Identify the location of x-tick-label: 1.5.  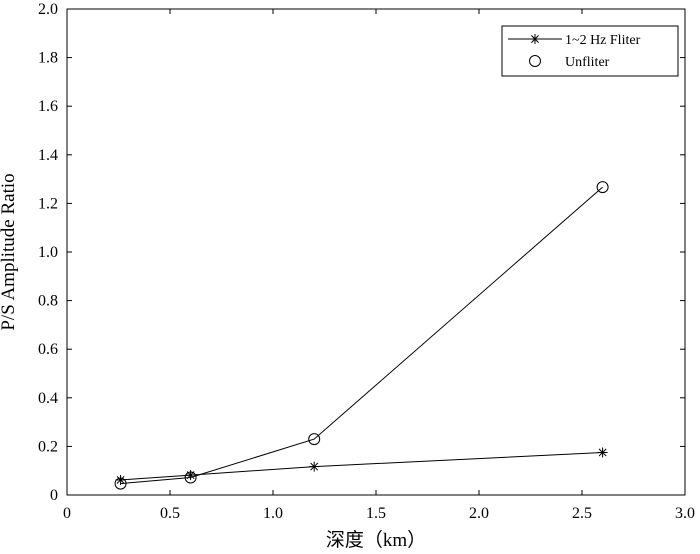
(376, 513).